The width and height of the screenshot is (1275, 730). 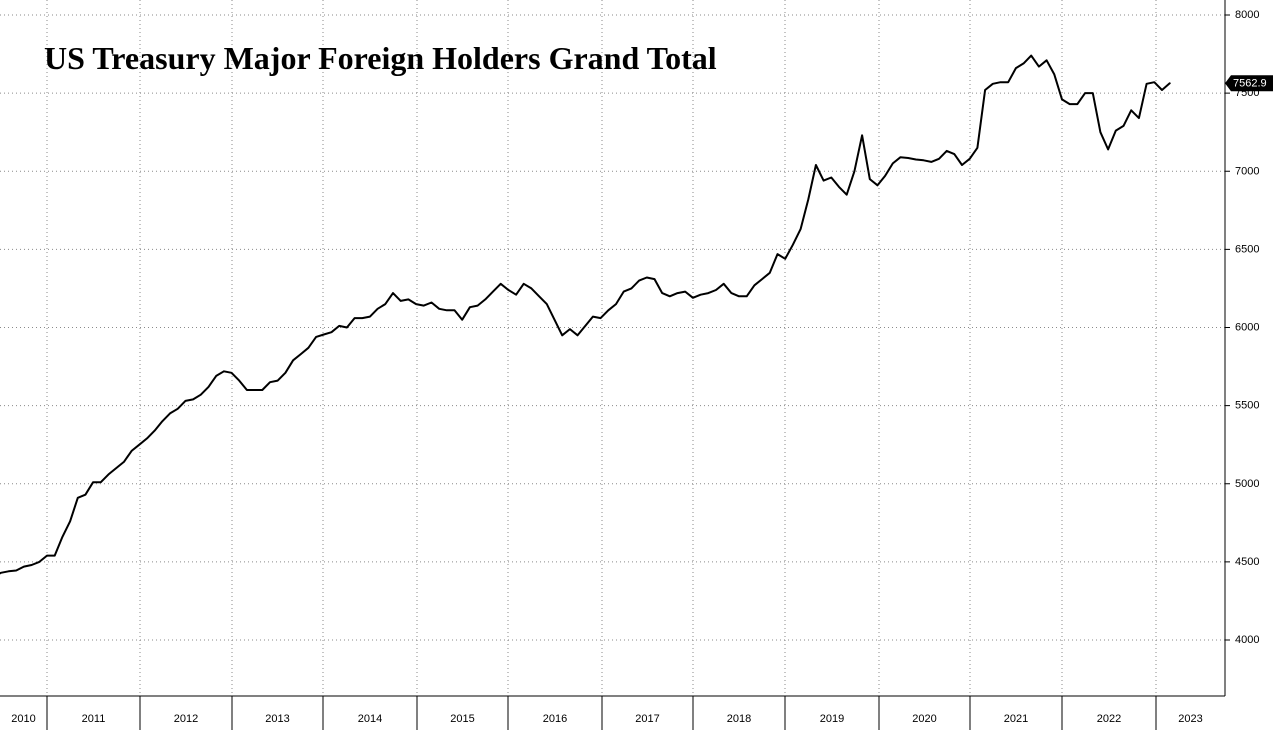 I want to click on x-tick-label: 2023, so click(x=1190, y=719).